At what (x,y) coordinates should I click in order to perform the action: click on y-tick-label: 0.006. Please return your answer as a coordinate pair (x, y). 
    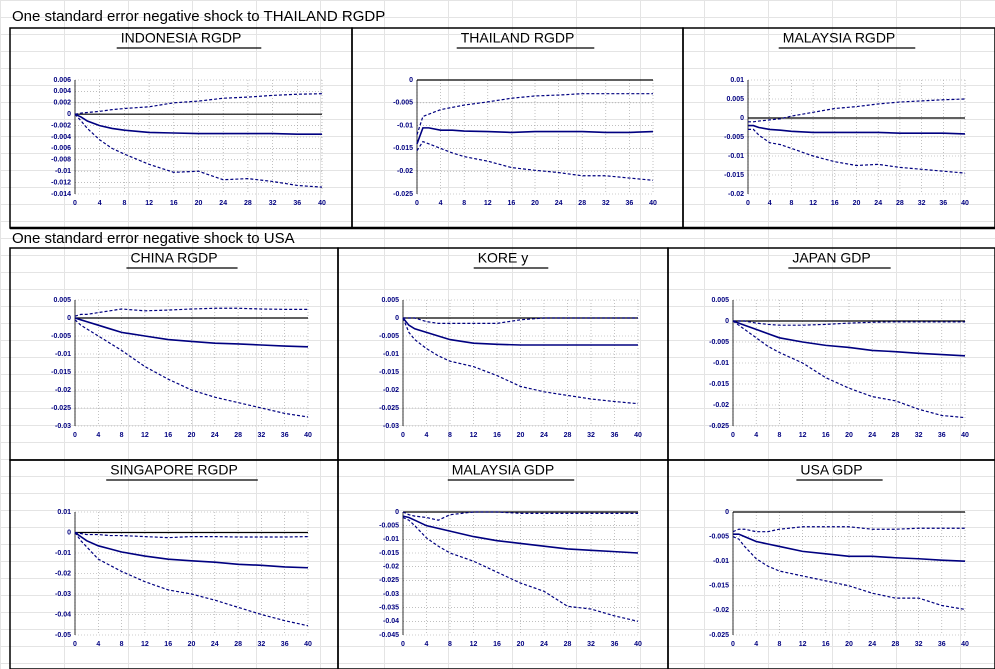
    Looking at the image, I should click on (62, 80).